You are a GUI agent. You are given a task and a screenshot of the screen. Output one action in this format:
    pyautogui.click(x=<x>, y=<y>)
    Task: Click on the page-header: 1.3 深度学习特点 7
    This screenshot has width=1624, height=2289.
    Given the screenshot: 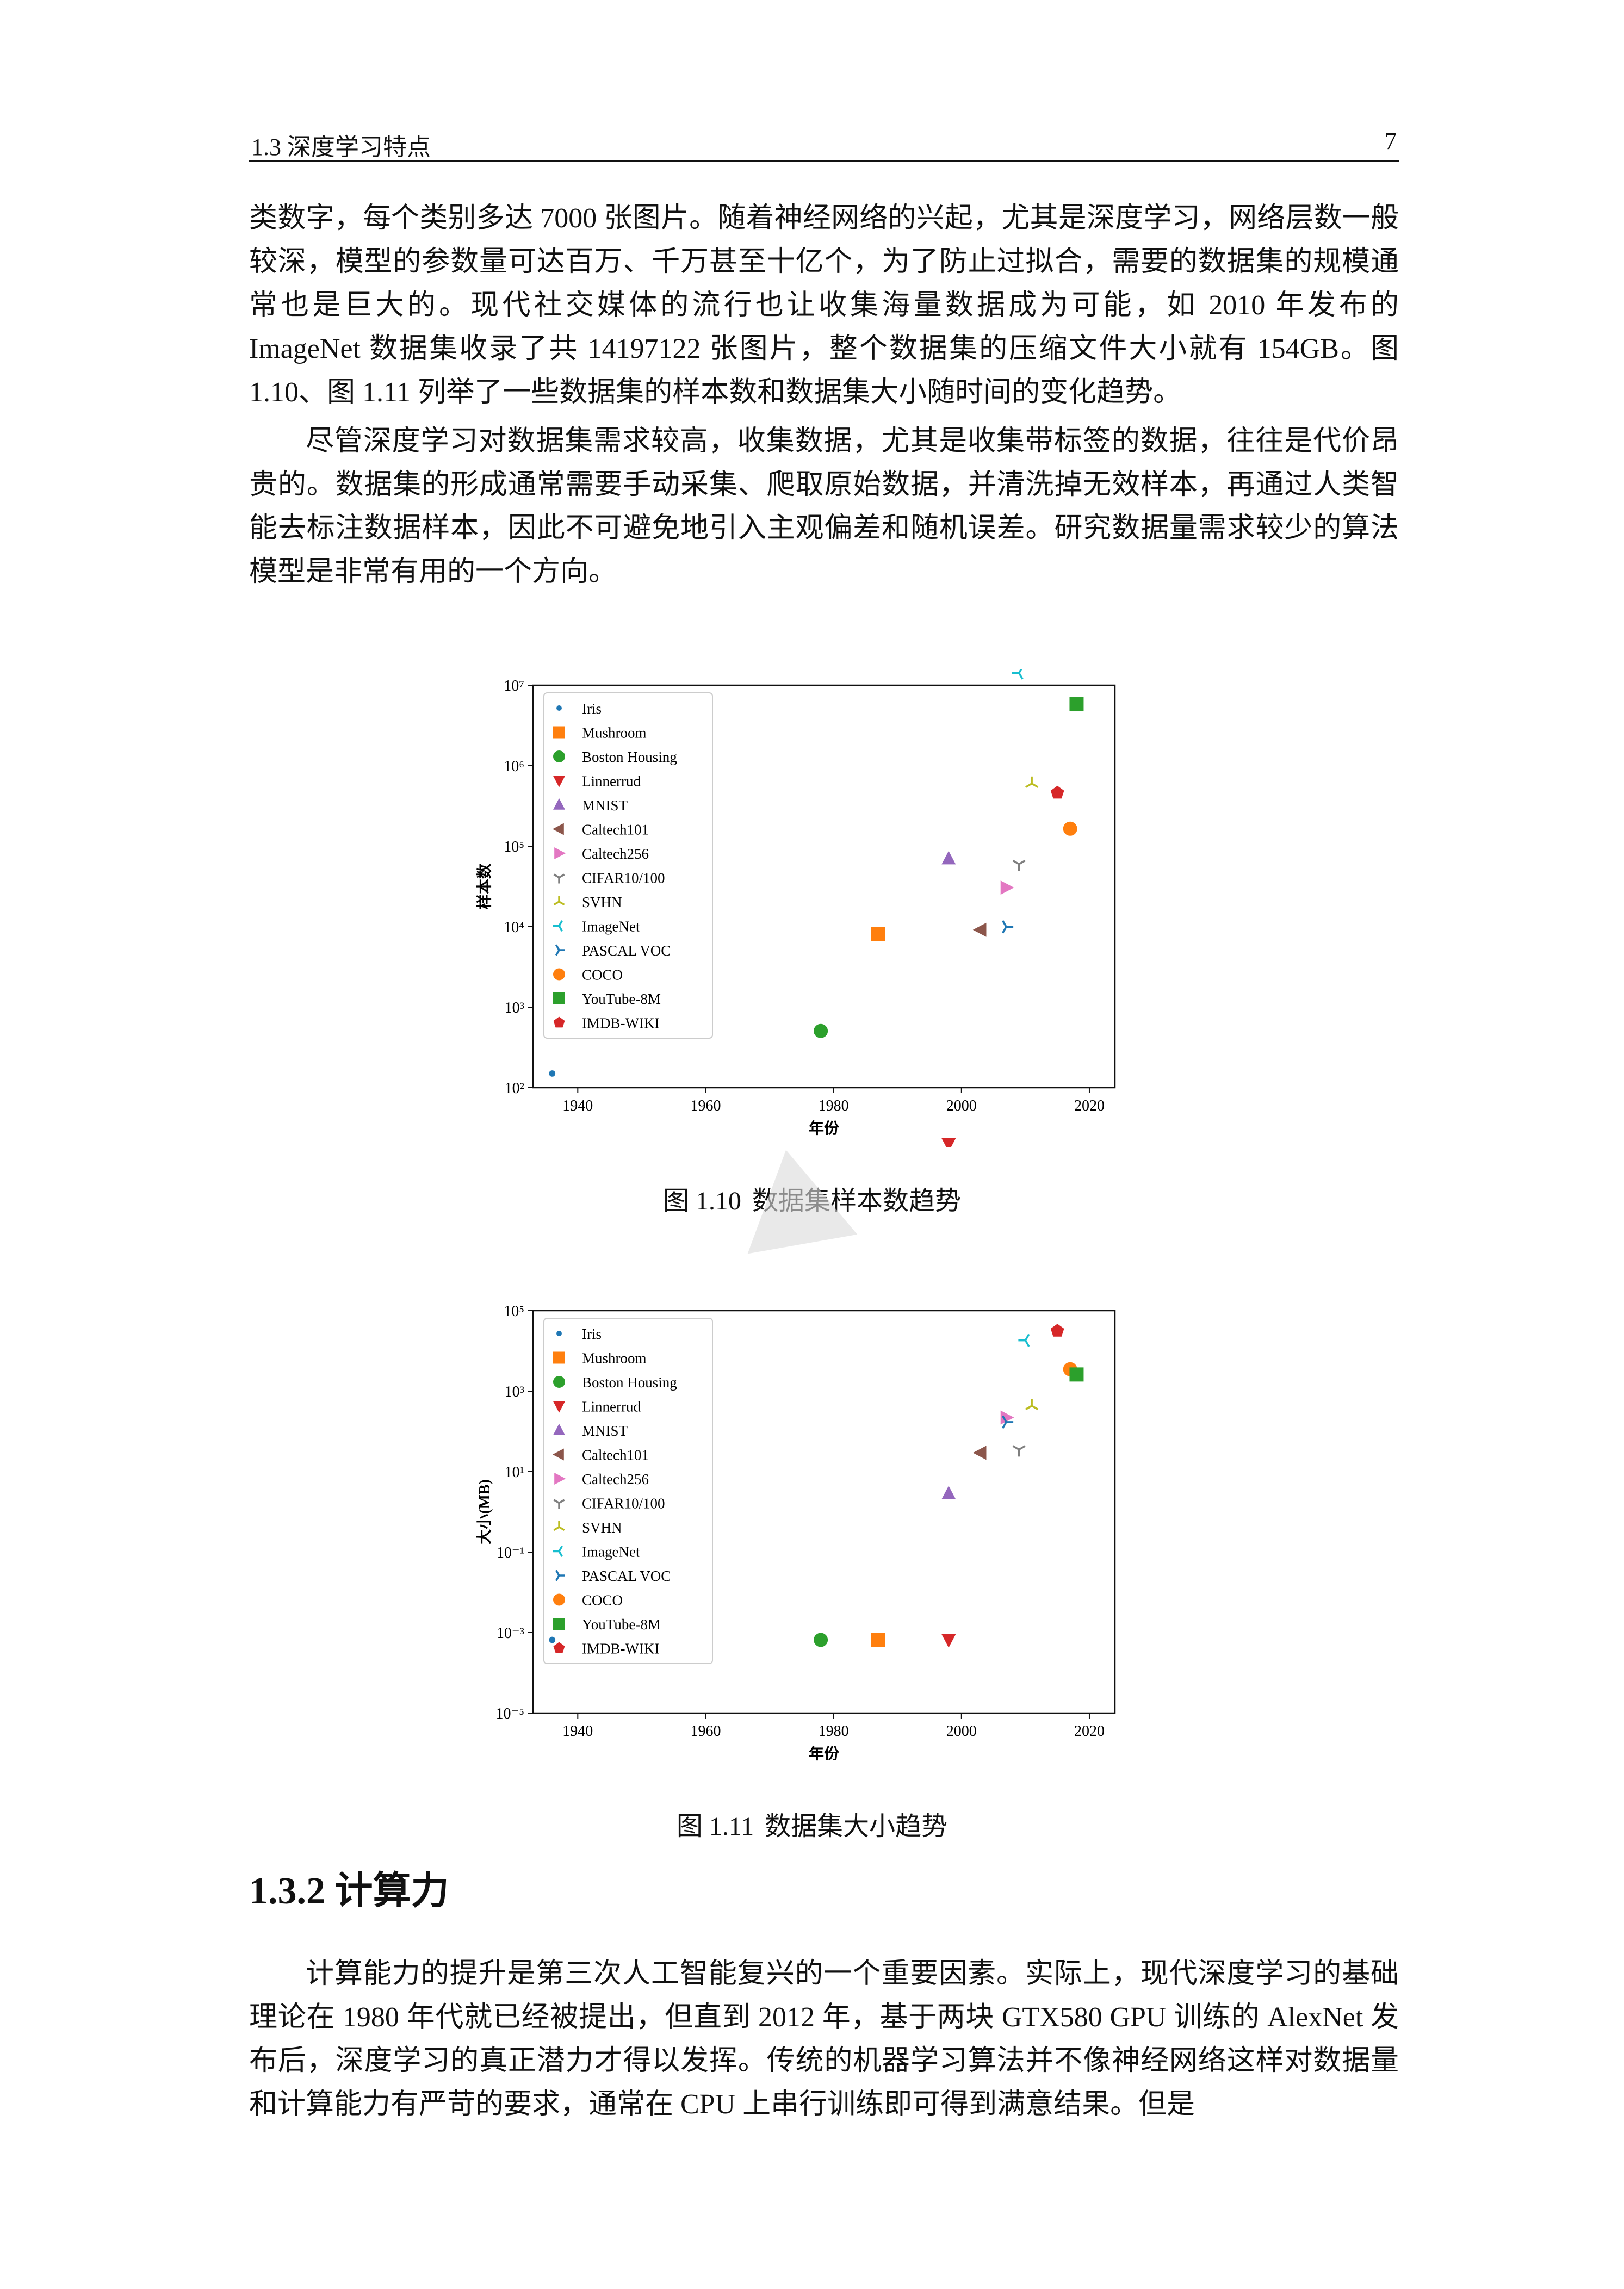 What is the action you would take?
    pyautogui.click(x=824, y=144)
    